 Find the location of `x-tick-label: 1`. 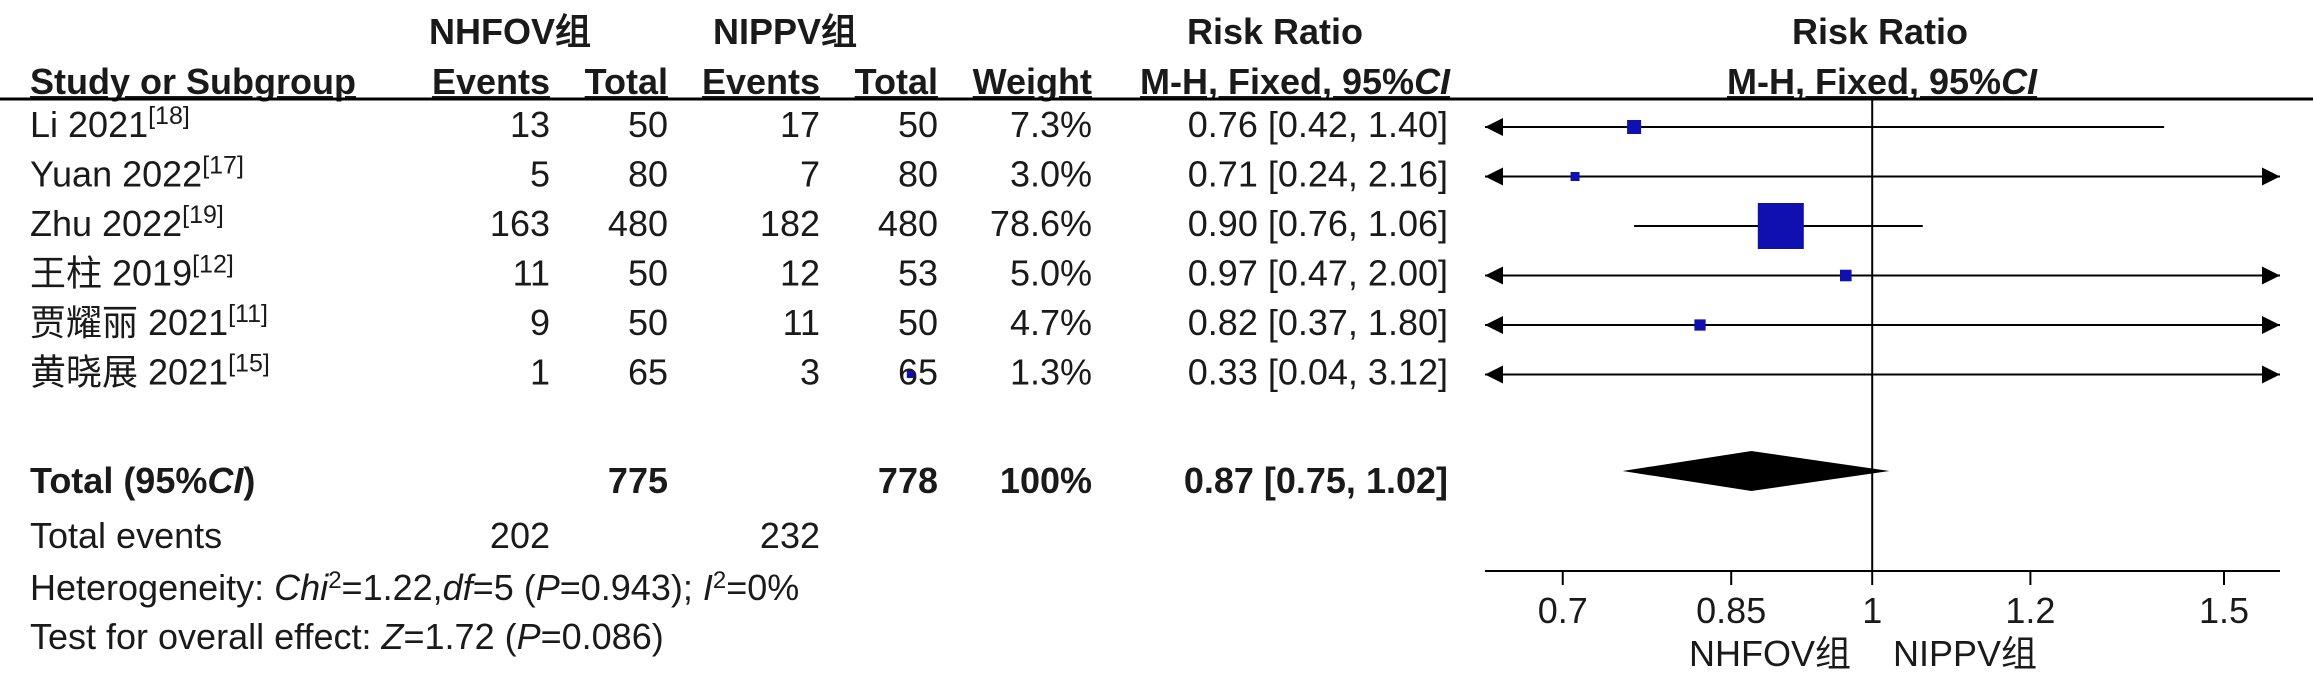

x-tick-label: 1 is located at coordinates (1872, 610).